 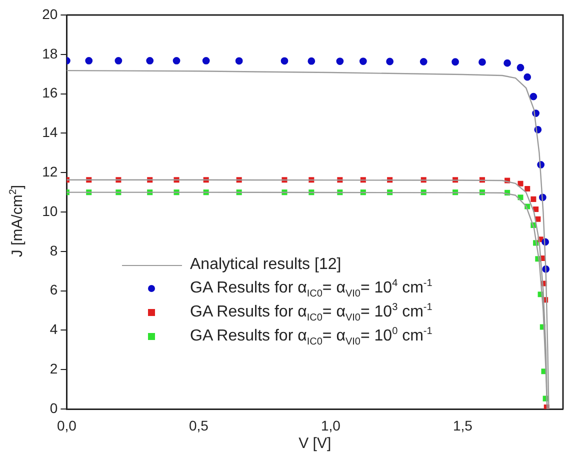 I want to click on y-tick-label: 16, so click(x=50, y=92).